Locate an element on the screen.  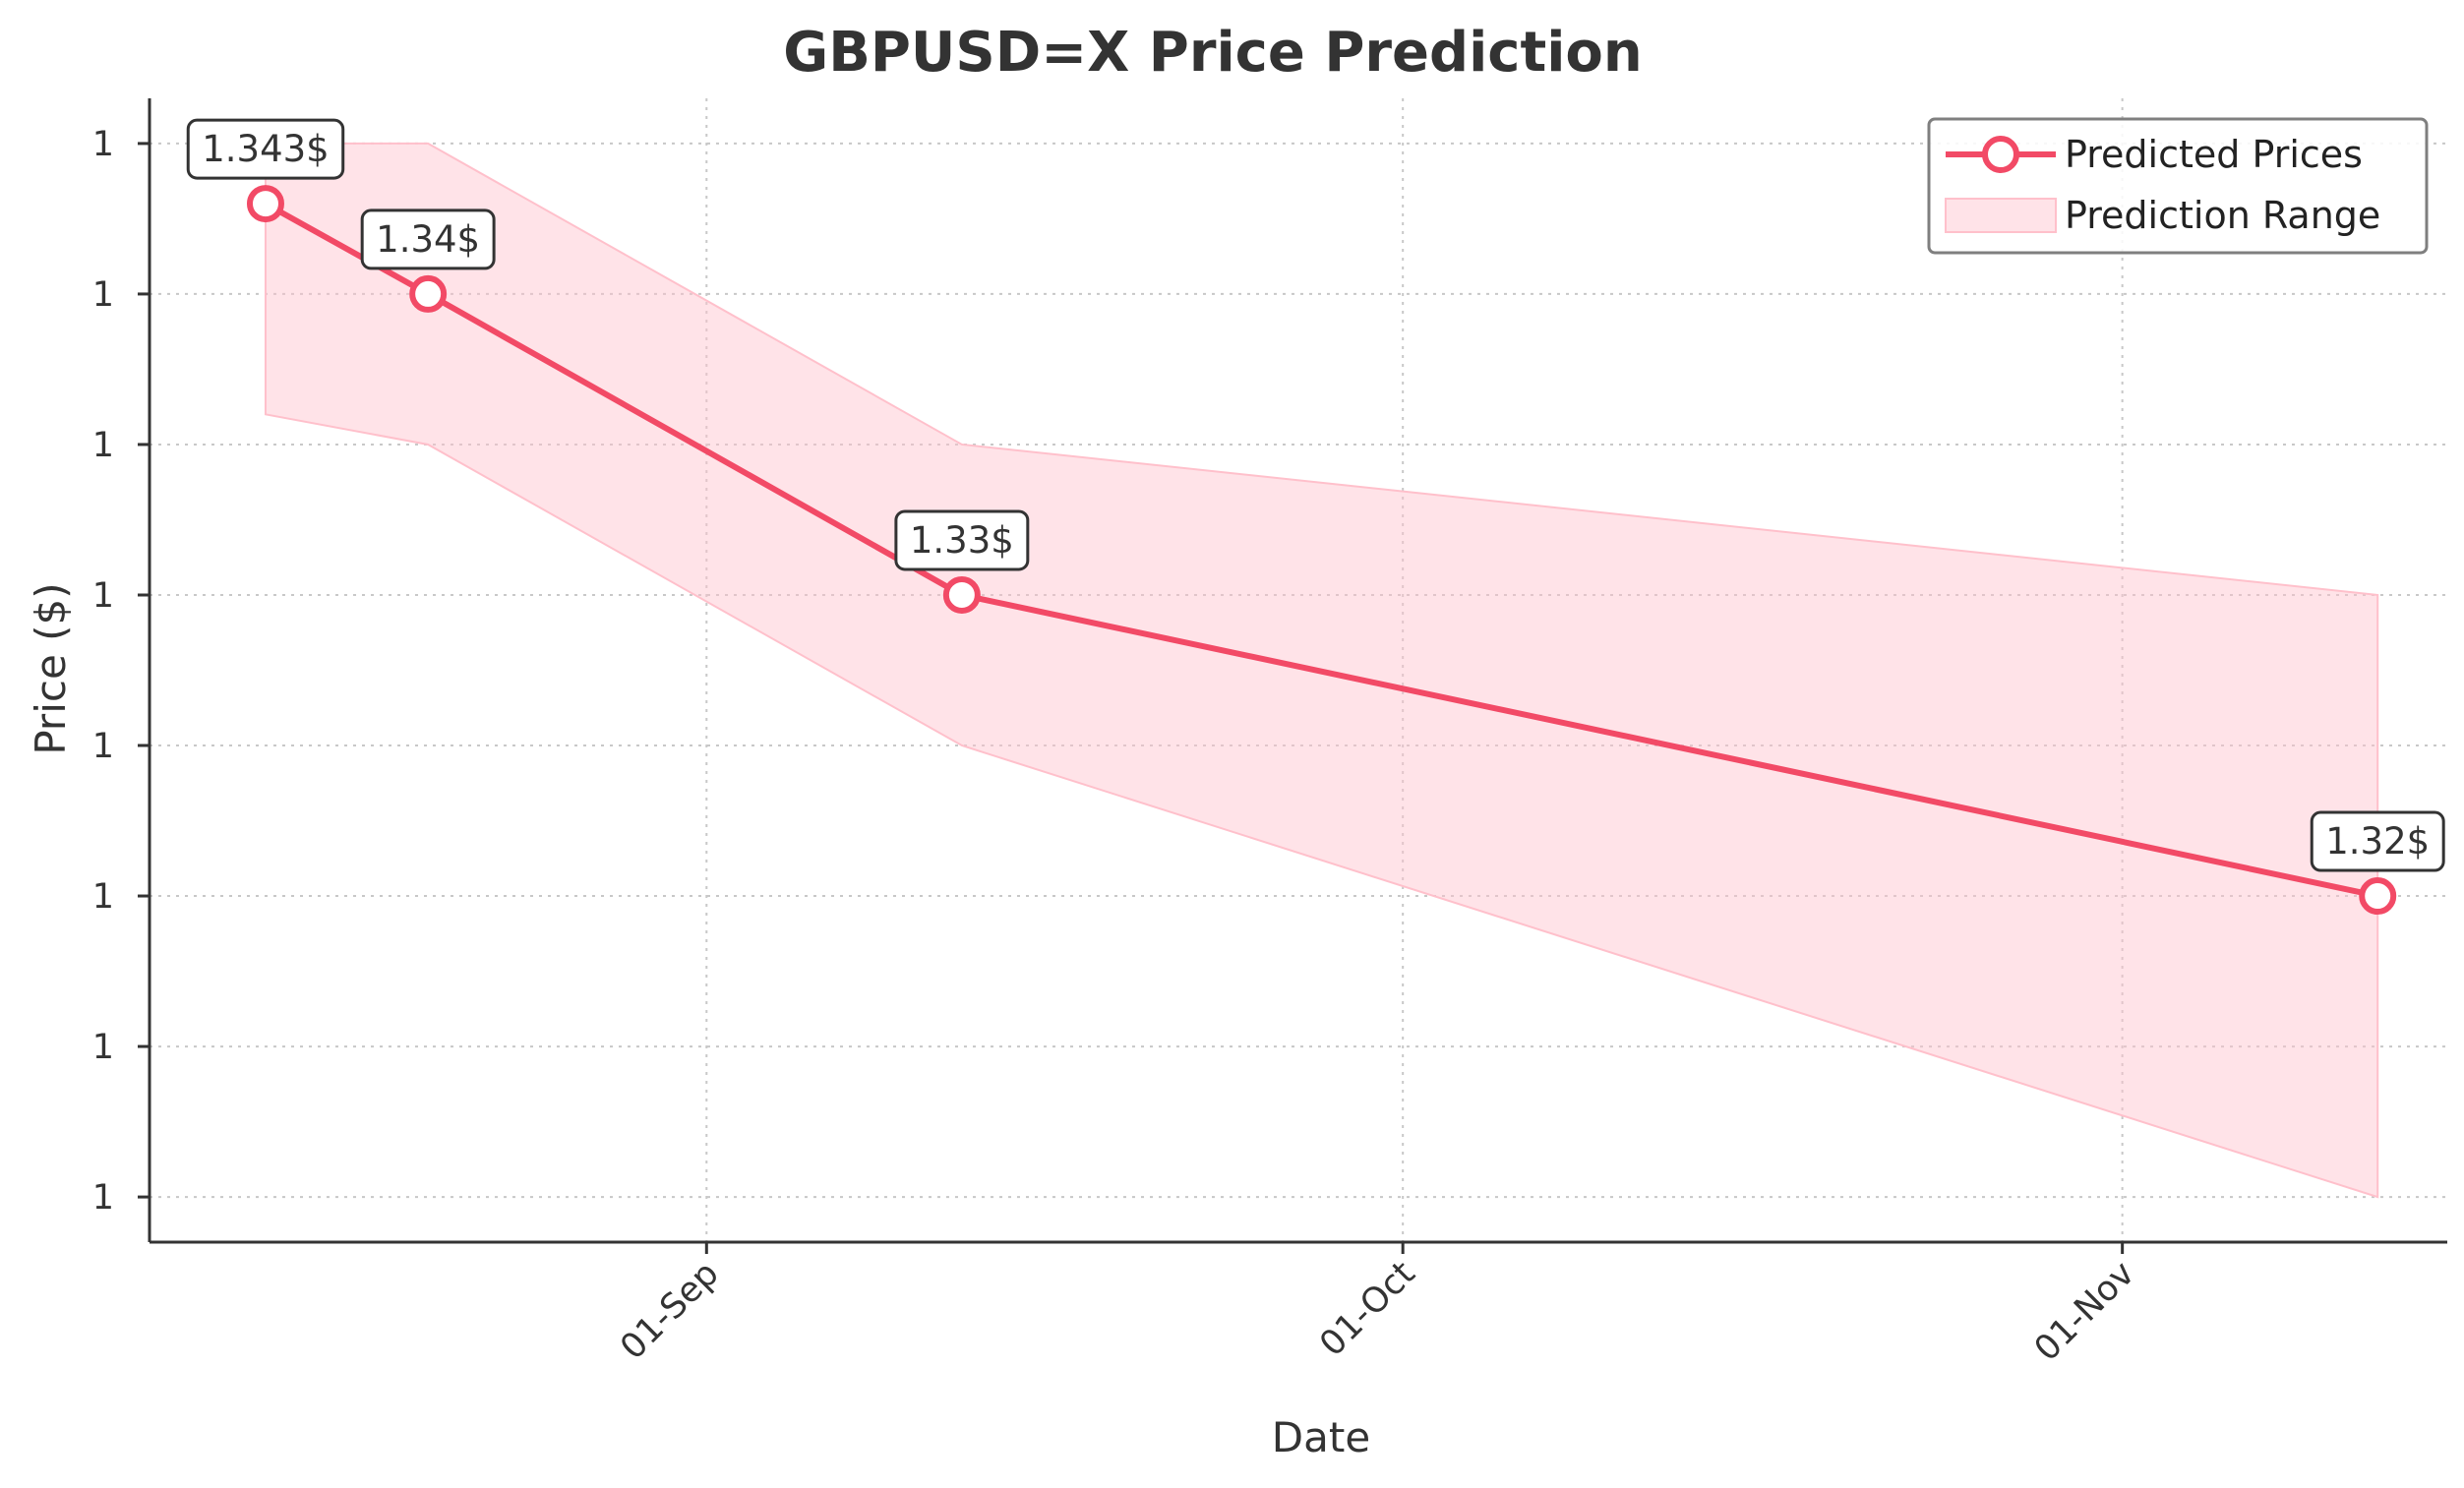
legend-marker-swatch is located at coordinates (2001, 154).